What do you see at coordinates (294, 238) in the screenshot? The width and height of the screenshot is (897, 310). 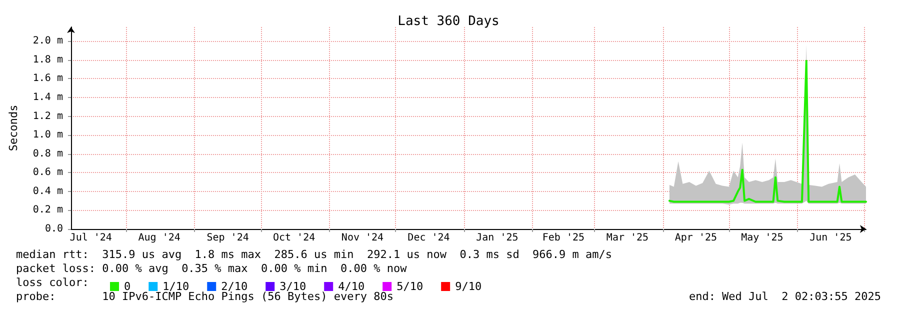 I see `x-tick-label: Oct '24` at bounding box center [294, 238].